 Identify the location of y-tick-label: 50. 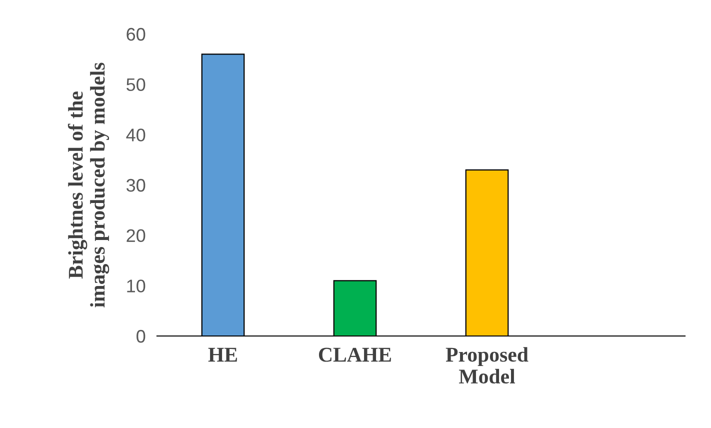
(136, 85).